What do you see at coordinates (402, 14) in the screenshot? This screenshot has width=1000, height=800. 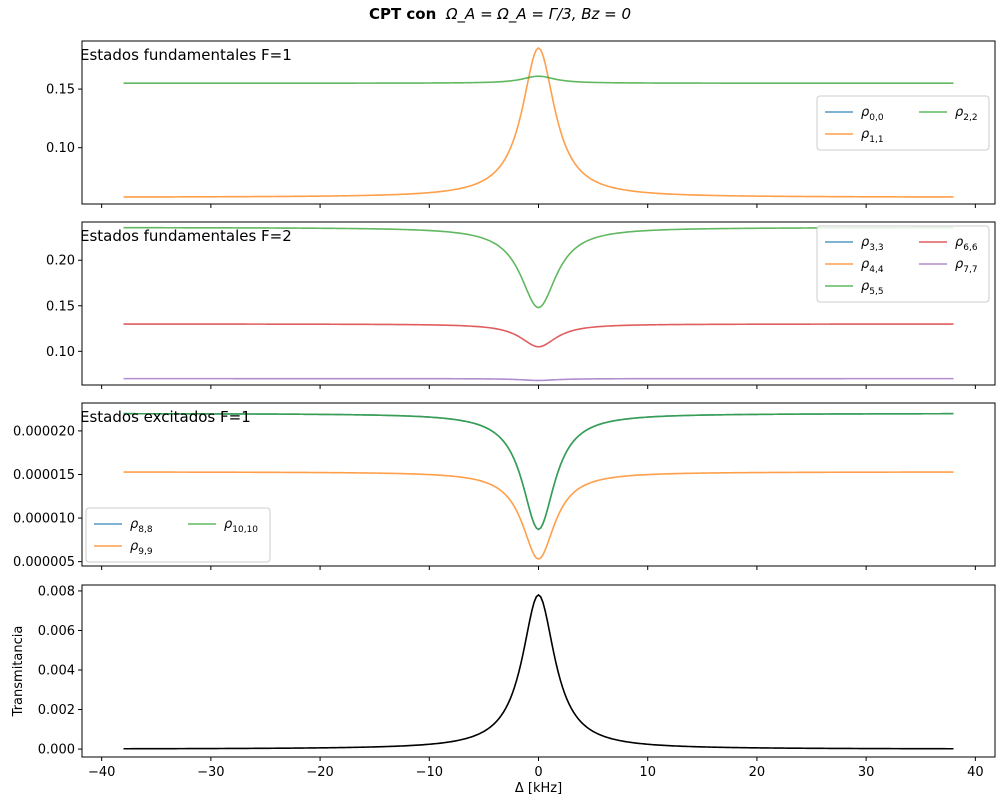 I see `figure-title-bold: CPT con` at bounding box center [402, 14].